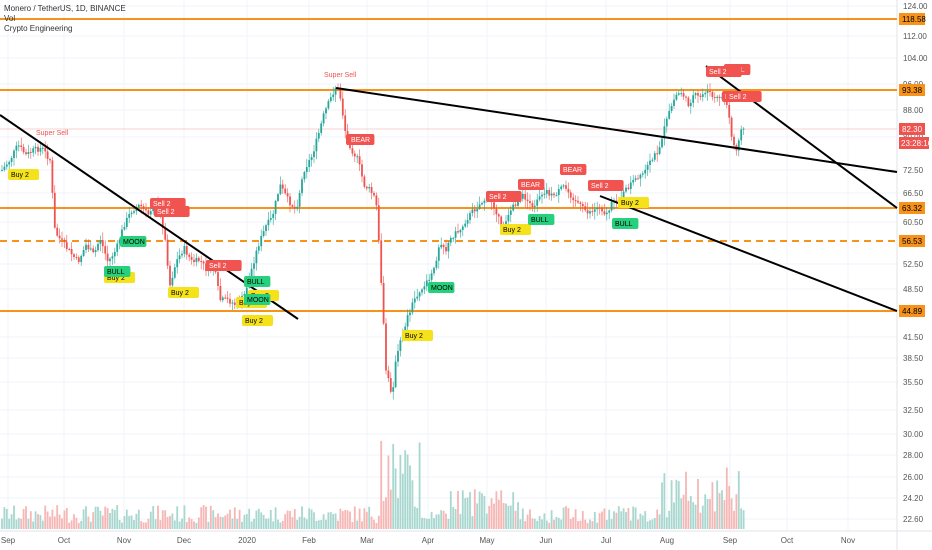 This screenshot has width=932, height=550. I want to click on price-level-label: 118.58, so click(914, 19).